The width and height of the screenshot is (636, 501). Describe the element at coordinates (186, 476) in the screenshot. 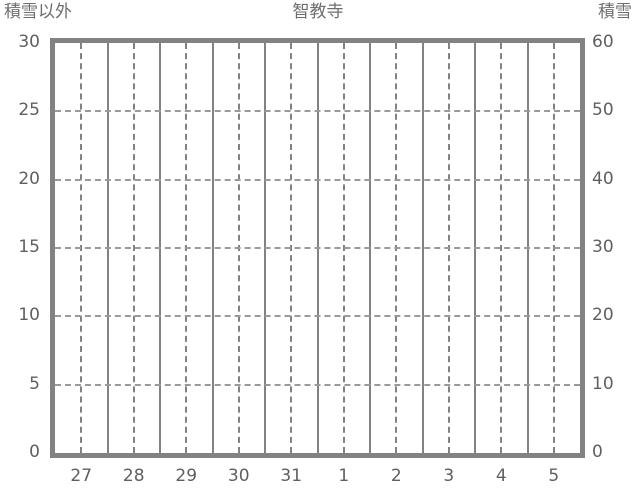

I see `x-axis-tick-label: 29` at that location.